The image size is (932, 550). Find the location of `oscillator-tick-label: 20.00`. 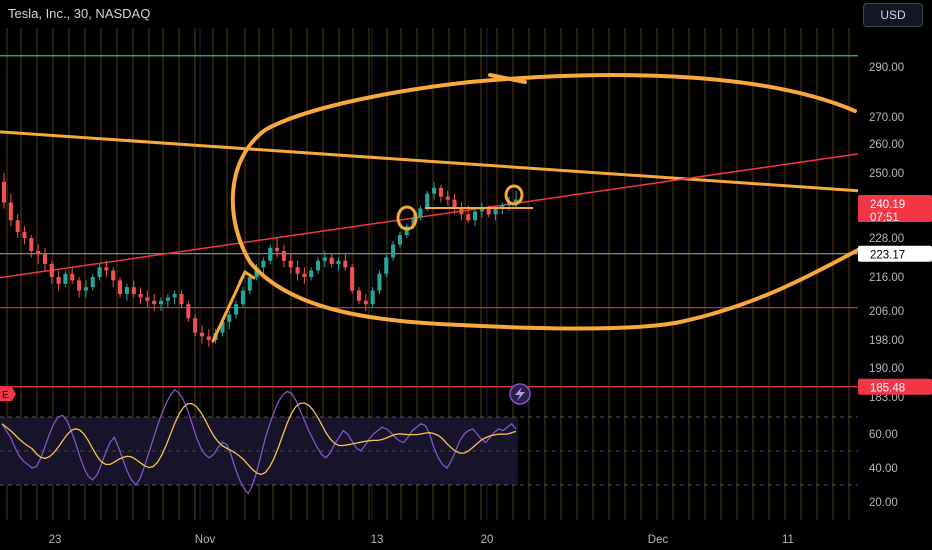

oscillator-tick-label: 20.00 is located at coordinates (883, 503).